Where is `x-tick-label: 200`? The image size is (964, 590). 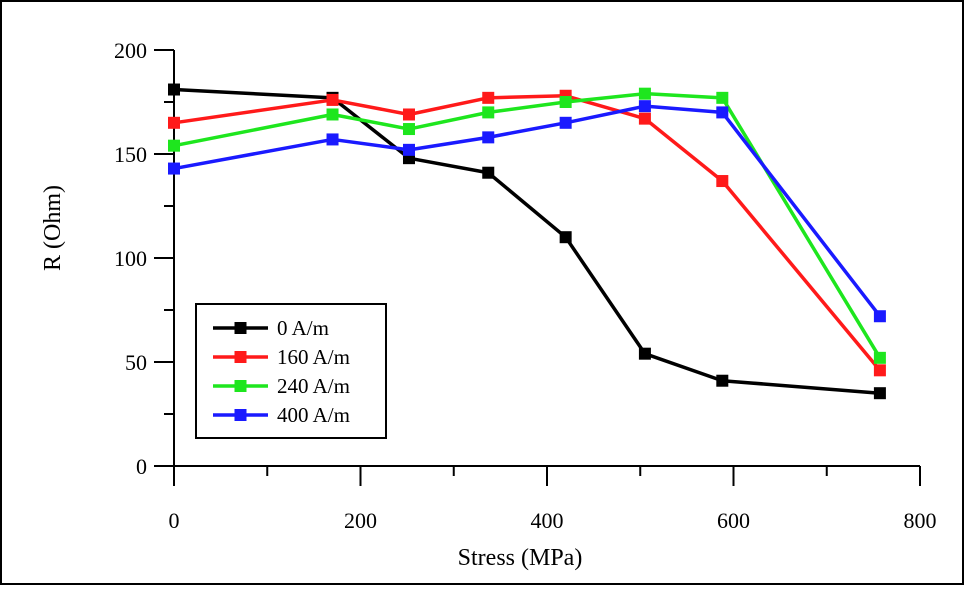 x-tick-label: 200 is located at coordinates (360, 520).